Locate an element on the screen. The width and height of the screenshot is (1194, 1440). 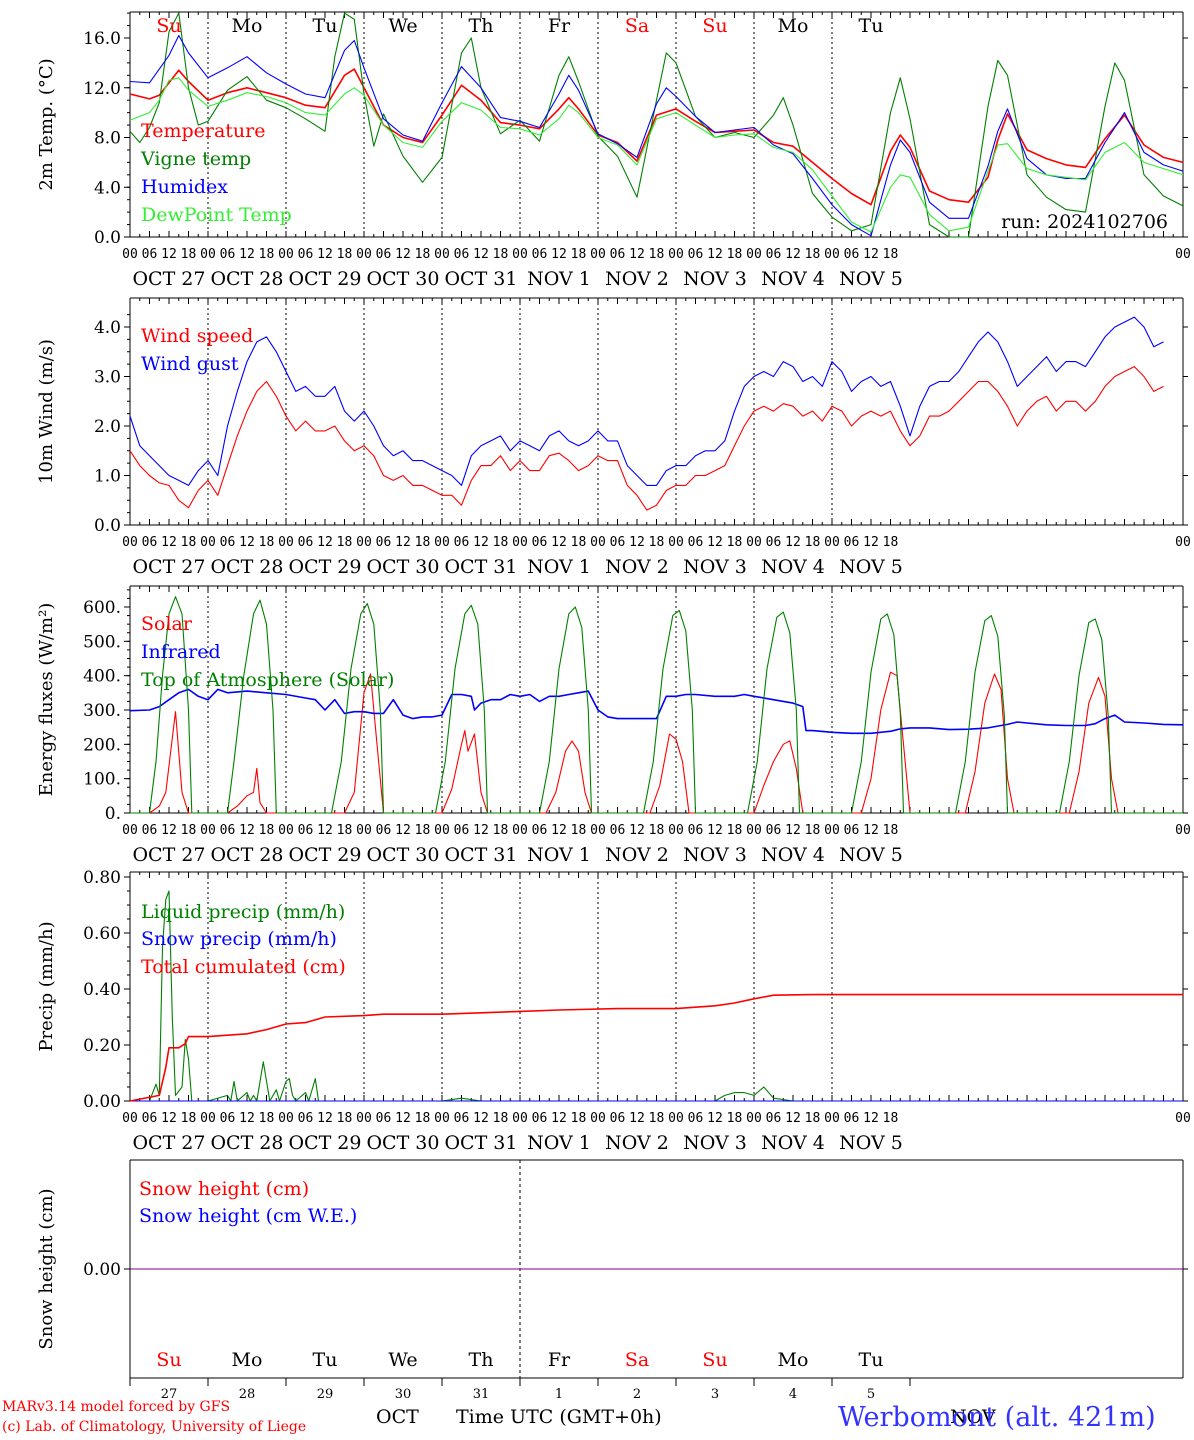
day-label-bottom: Sa is located at coordinates (637, 1360).